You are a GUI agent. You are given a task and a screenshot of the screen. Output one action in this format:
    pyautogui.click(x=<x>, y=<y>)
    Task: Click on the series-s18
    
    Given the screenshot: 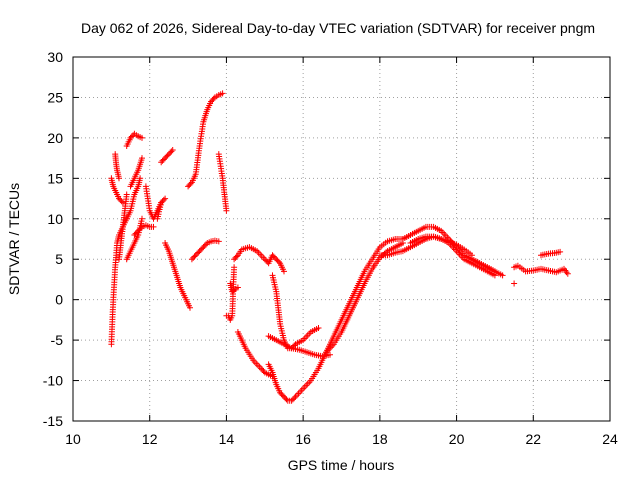 What is the action you would take?
    pyautogui.click(x=234, y=287)
    